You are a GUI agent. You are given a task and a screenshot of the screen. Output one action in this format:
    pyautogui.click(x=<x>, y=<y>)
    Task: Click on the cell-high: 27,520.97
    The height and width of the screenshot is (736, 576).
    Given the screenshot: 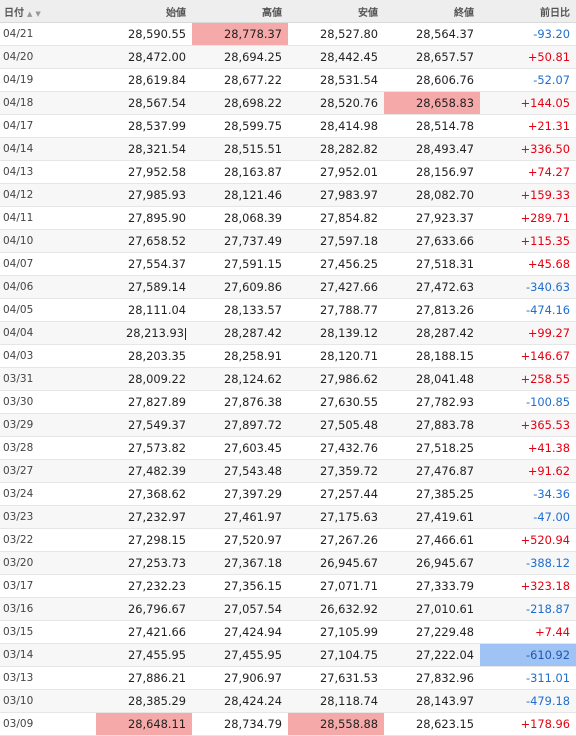 What is the action you would take?
    pyautogui.click(x=240, y=540)
    